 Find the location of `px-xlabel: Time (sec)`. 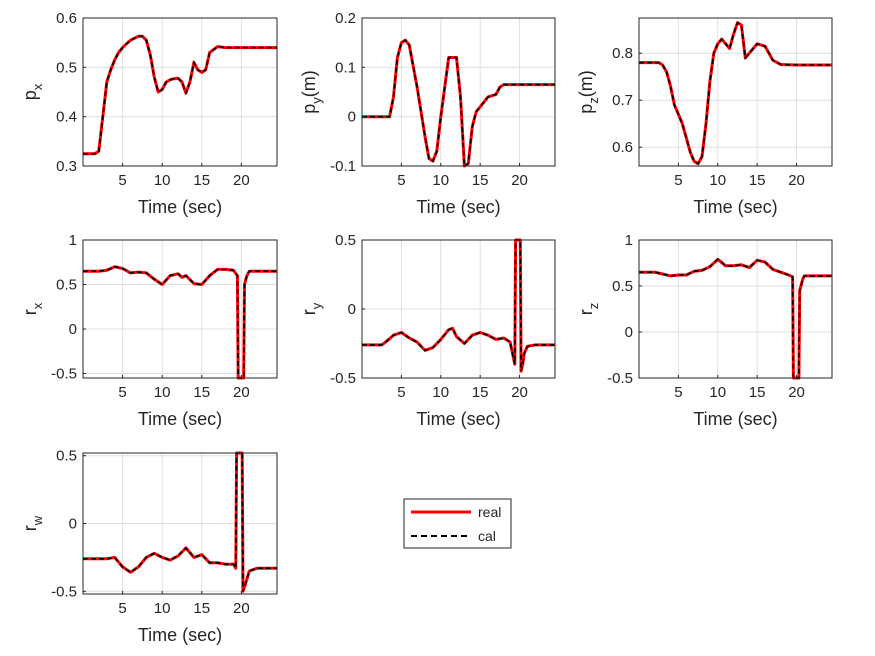

px-xlabel: Time (sec) is located at coordinates (180, 207).